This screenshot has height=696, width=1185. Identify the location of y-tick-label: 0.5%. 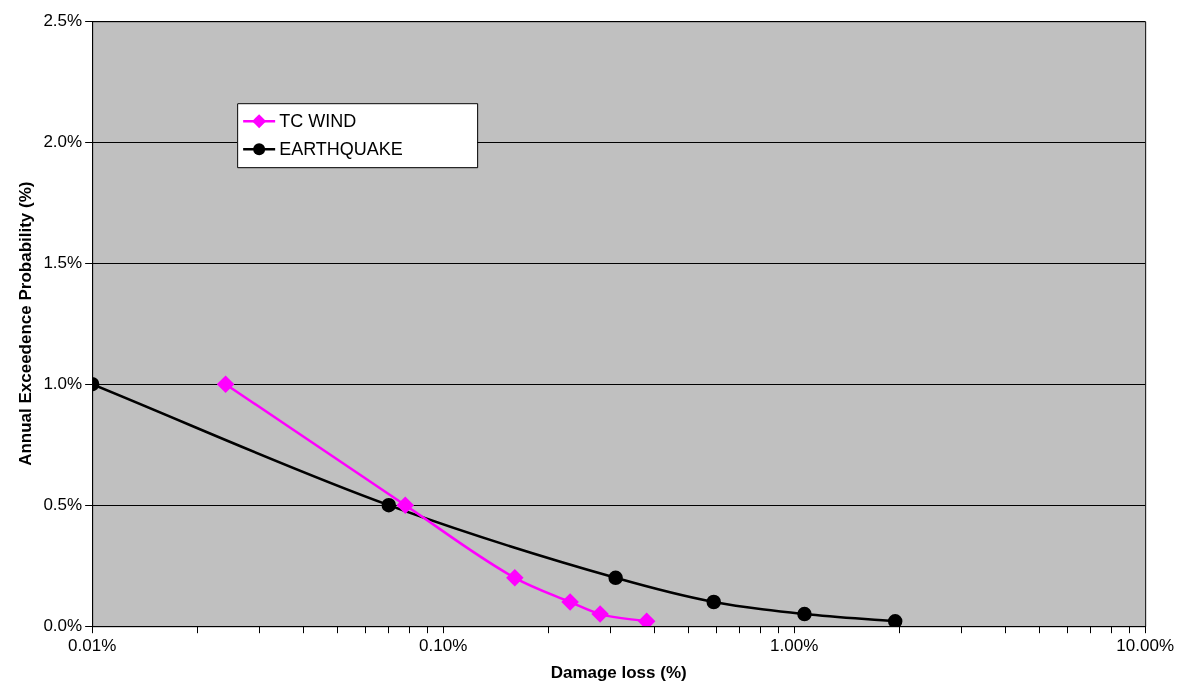
(63, 504).